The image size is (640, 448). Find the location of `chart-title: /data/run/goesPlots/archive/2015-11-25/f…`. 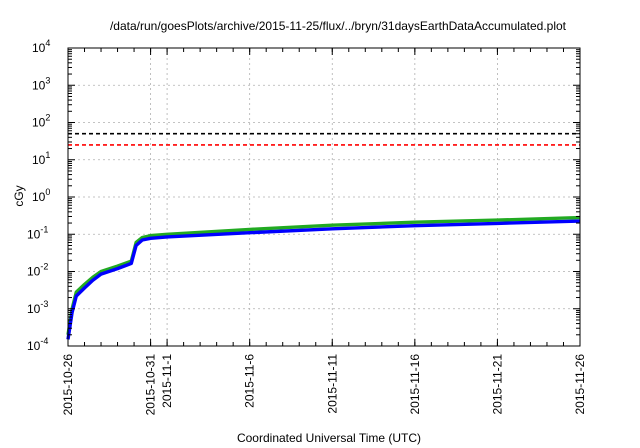

chart-title: /data/run/goesPlots/archive/2015-11-25/f… is located at coordinates (338, 26).